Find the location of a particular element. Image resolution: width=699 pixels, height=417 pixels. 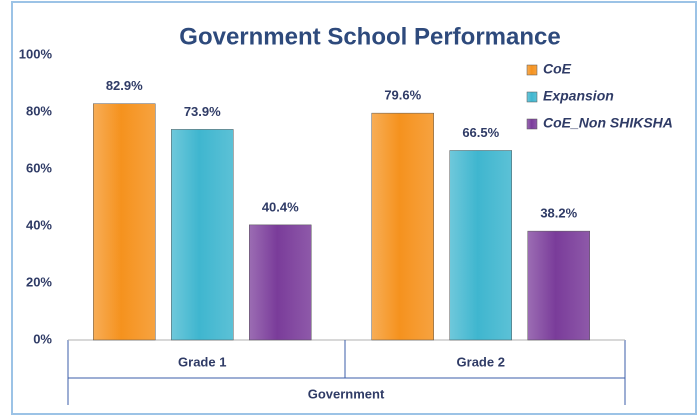

y-tick-label: 80% is located at coordinates (39, 110).